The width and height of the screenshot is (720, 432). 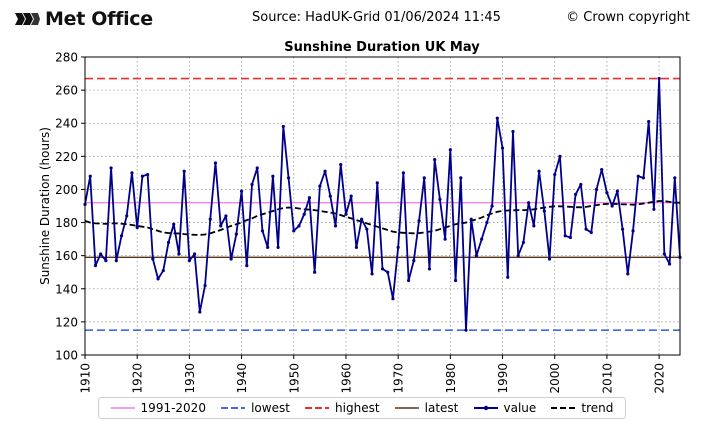 I want to click on legend-item-trend: trend, so click(x=582, y=408).